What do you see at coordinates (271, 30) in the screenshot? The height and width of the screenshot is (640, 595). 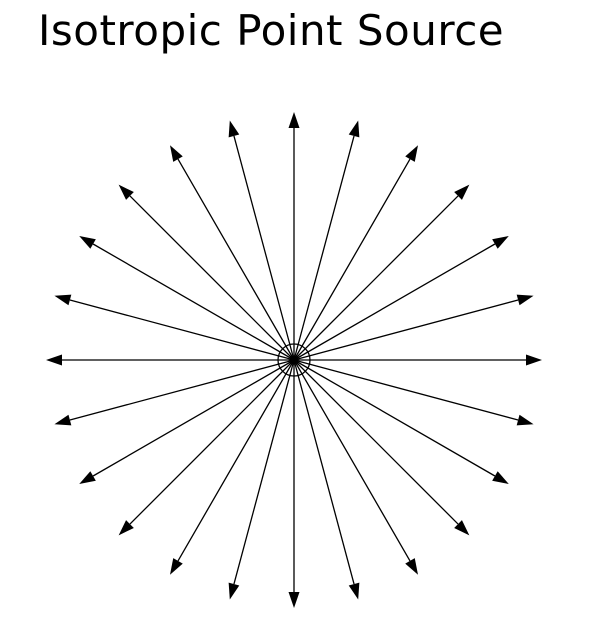 I see `page-title: Isotropic Point Source` at bounding box center [271, 30].